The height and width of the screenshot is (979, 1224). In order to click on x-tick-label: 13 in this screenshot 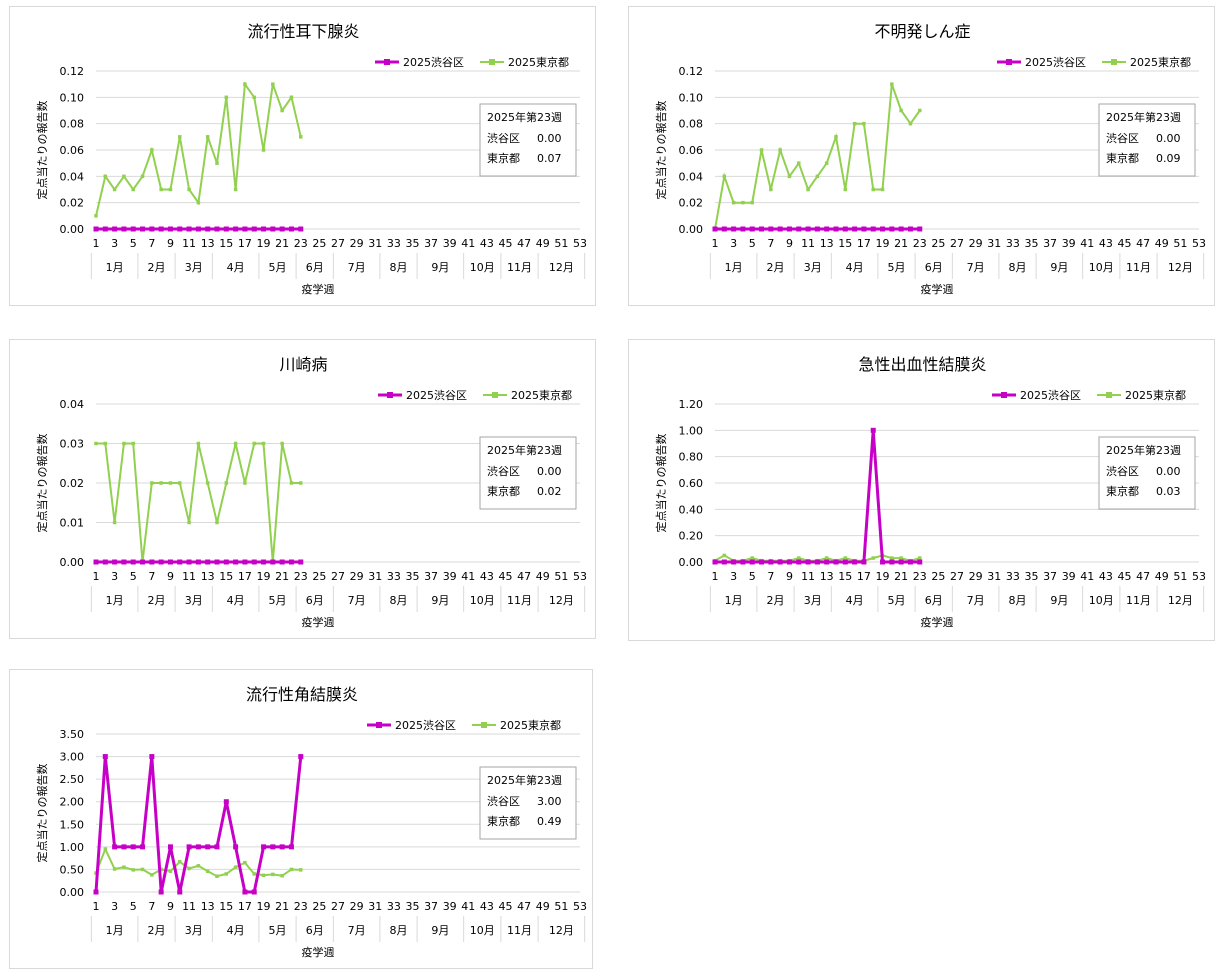, I will do `click(208, 576)`.